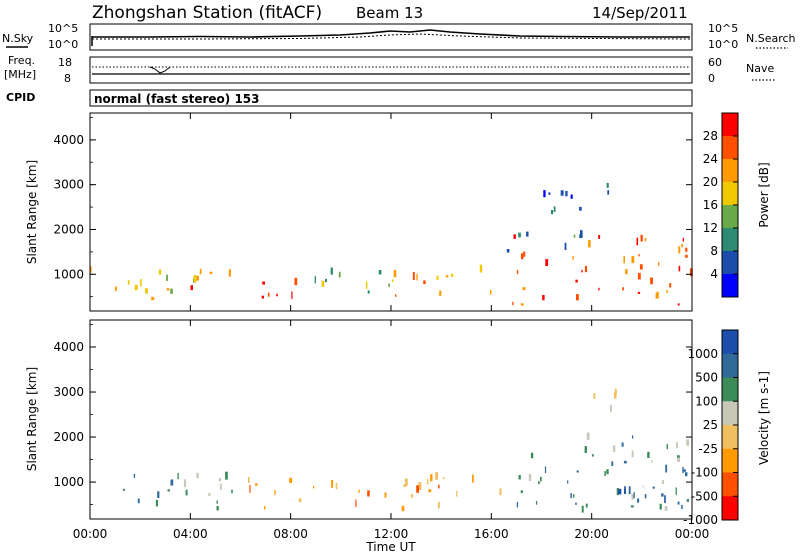 The height and width of the screenshot is (554, 800). I want to click on freq-left-tick-top: 18, so click(65, 62).